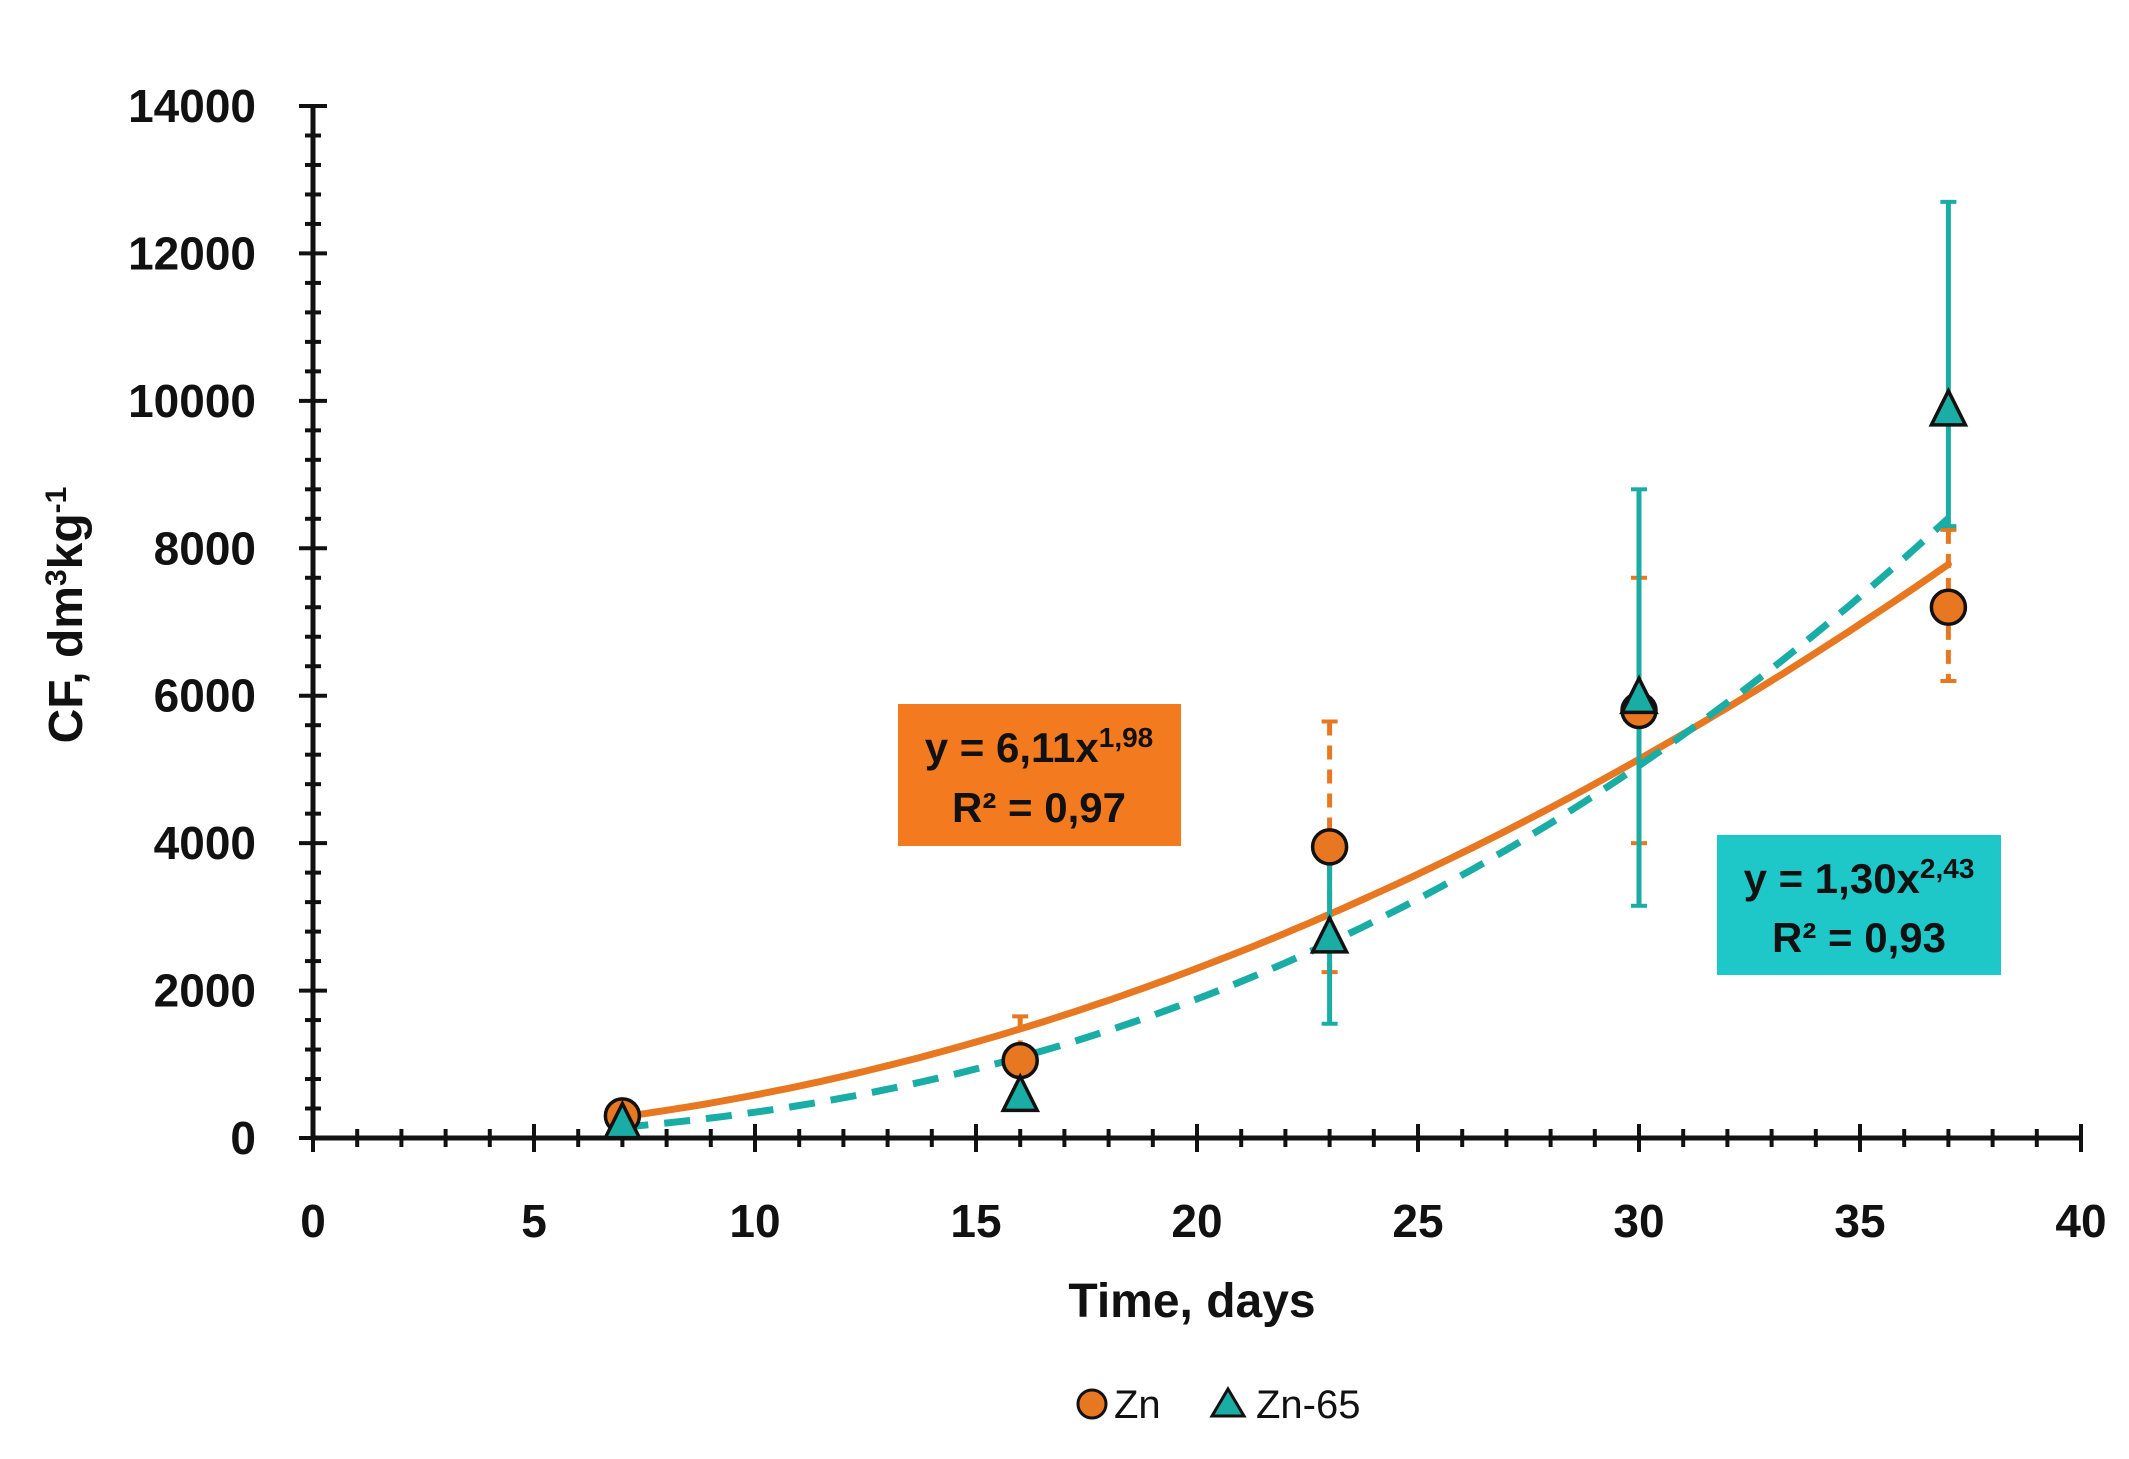 The height and width of the screenshot is (1459, 2129). What do you see at coordinates (1092, 1404) in the screenshot?
I see `legend-zn-marker` at bounding box center [1092, 1404].